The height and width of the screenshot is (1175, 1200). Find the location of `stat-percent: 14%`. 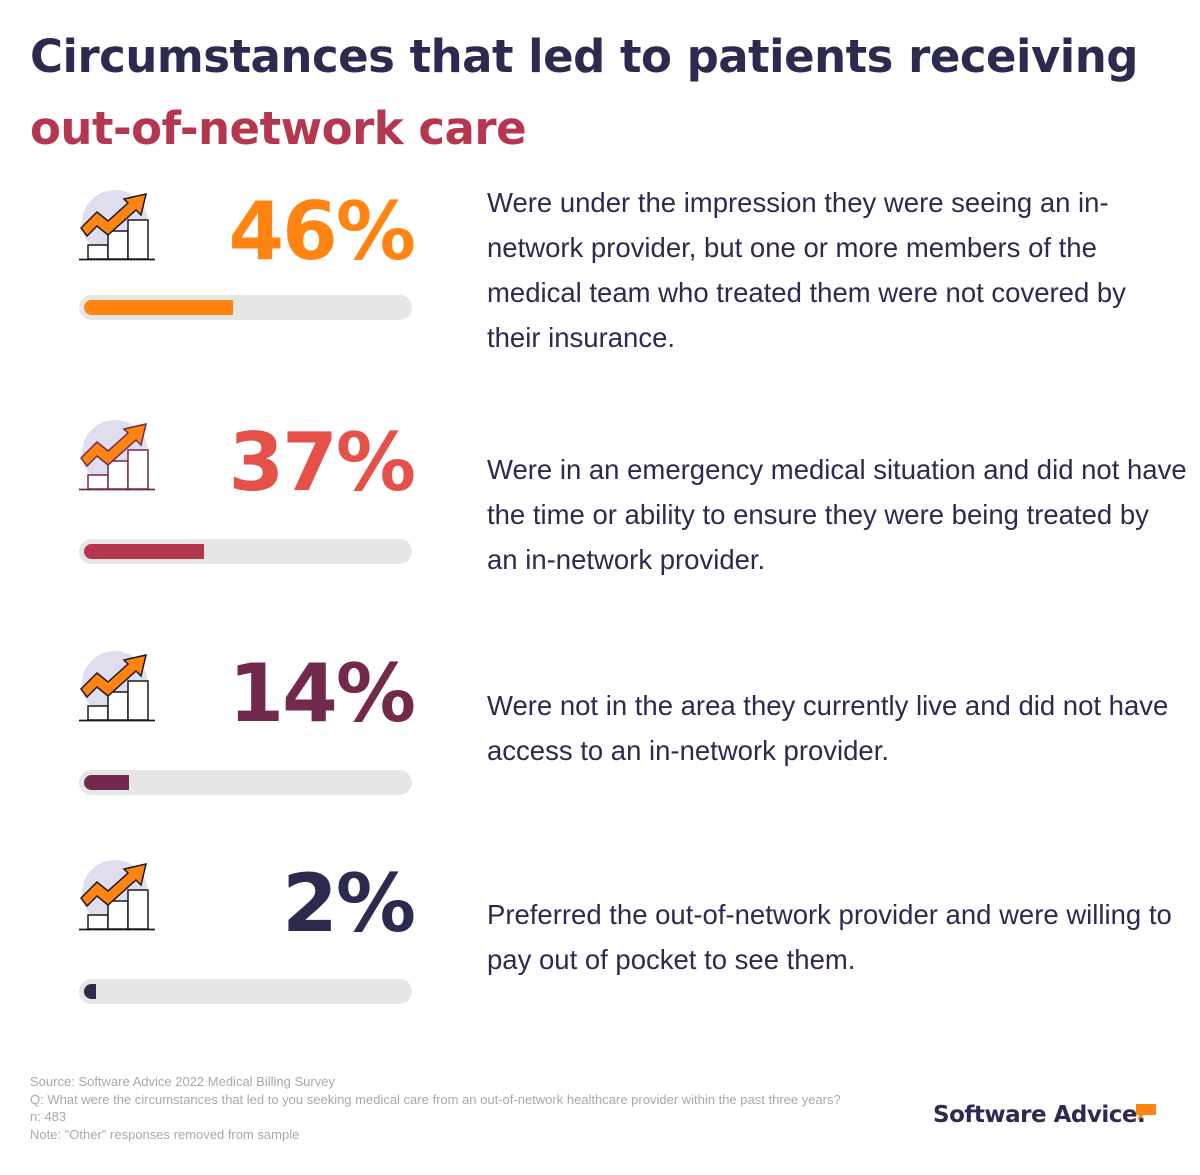

stat-percent: 14% is located at coordinates (322, 693).